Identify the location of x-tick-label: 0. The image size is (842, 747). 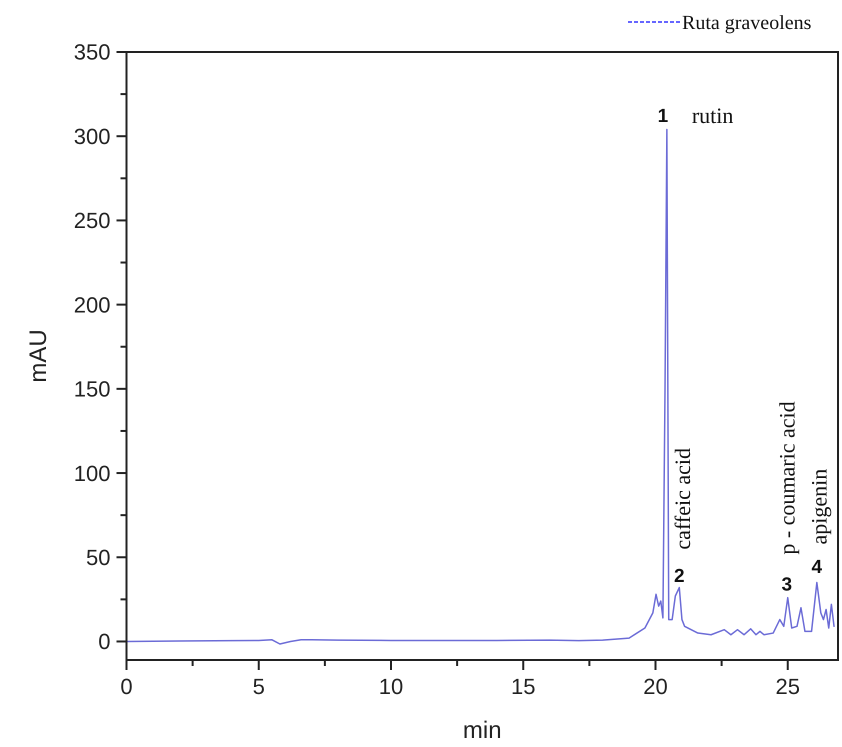
(126, 686).